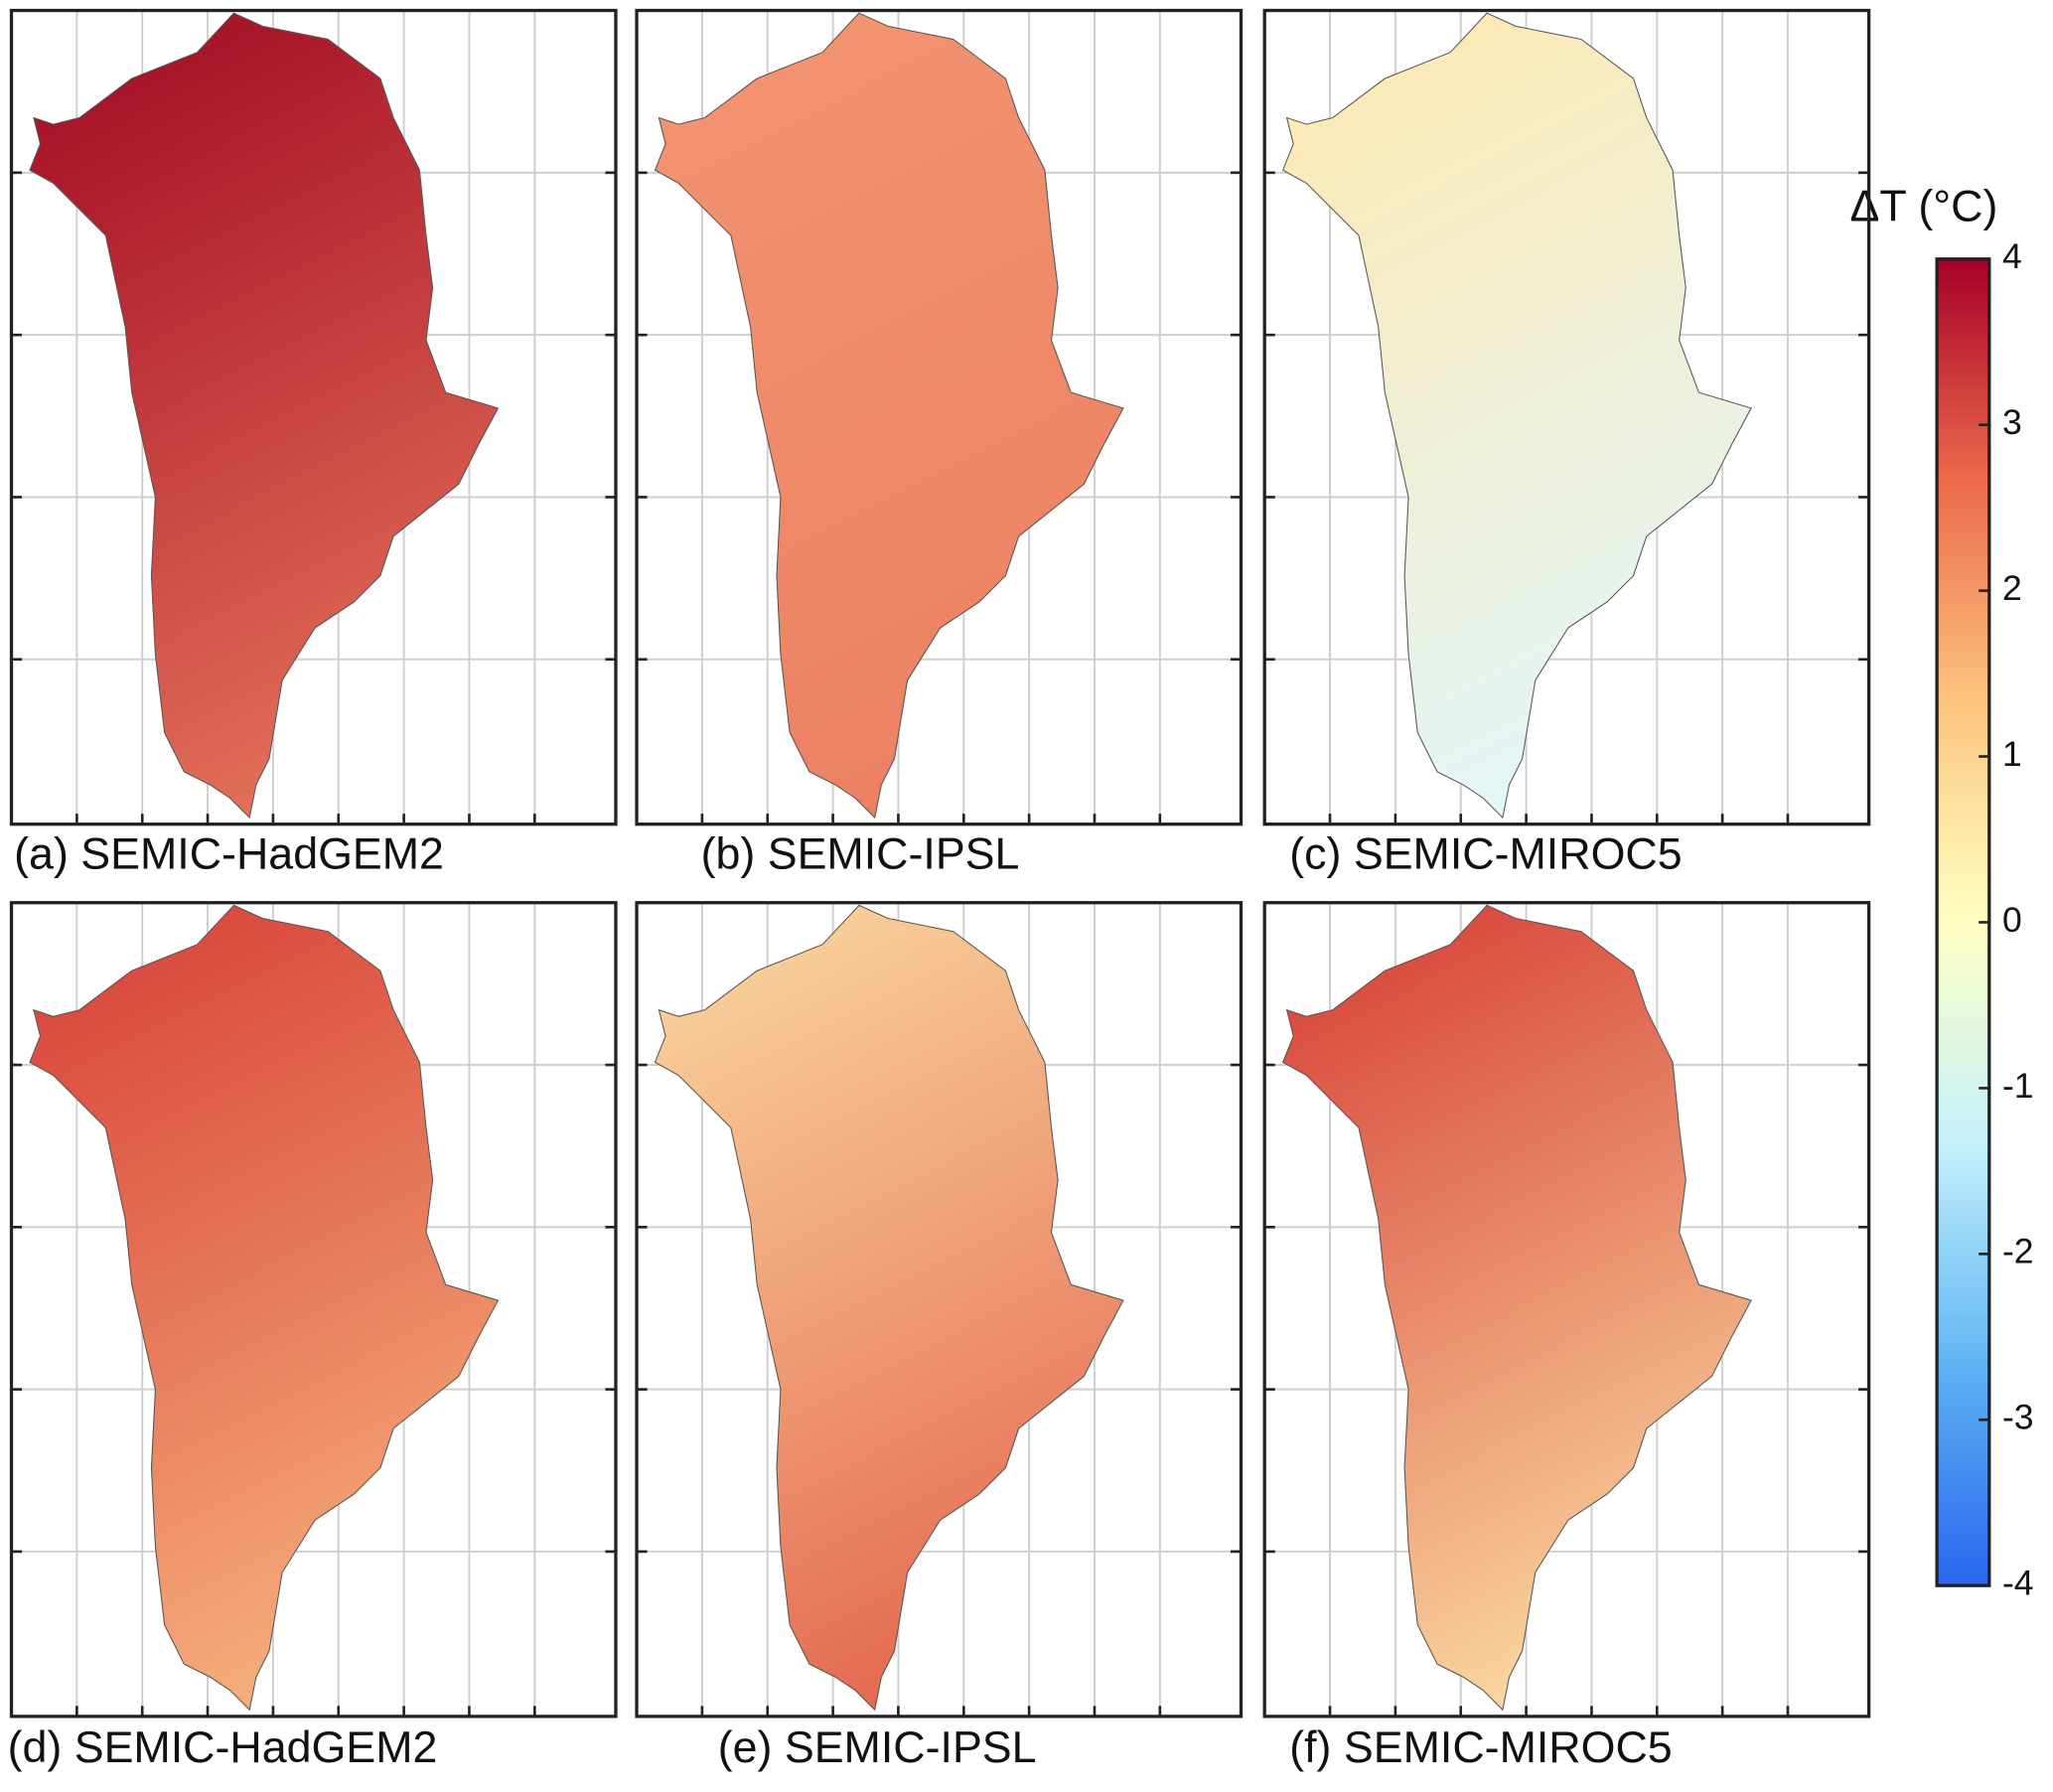 The height and width of the screenshot is (1792, 2053). Describe the element at coordinates (2018, 1583) in the screenshot. I see `colorbar-tick-label: -4` at that location.